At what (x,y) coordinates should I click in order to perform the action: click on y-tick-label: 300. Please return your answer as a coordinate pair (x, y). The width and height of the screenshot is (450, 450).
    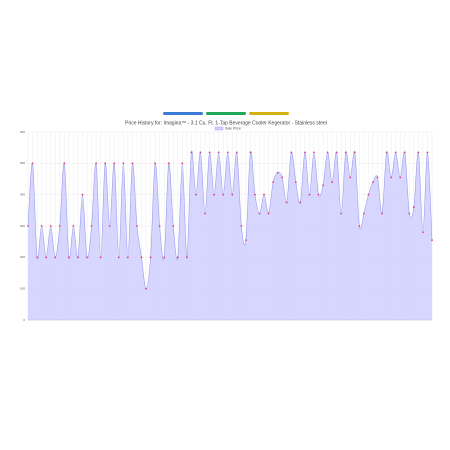
    Looking at the image, I should click on (22, 226).